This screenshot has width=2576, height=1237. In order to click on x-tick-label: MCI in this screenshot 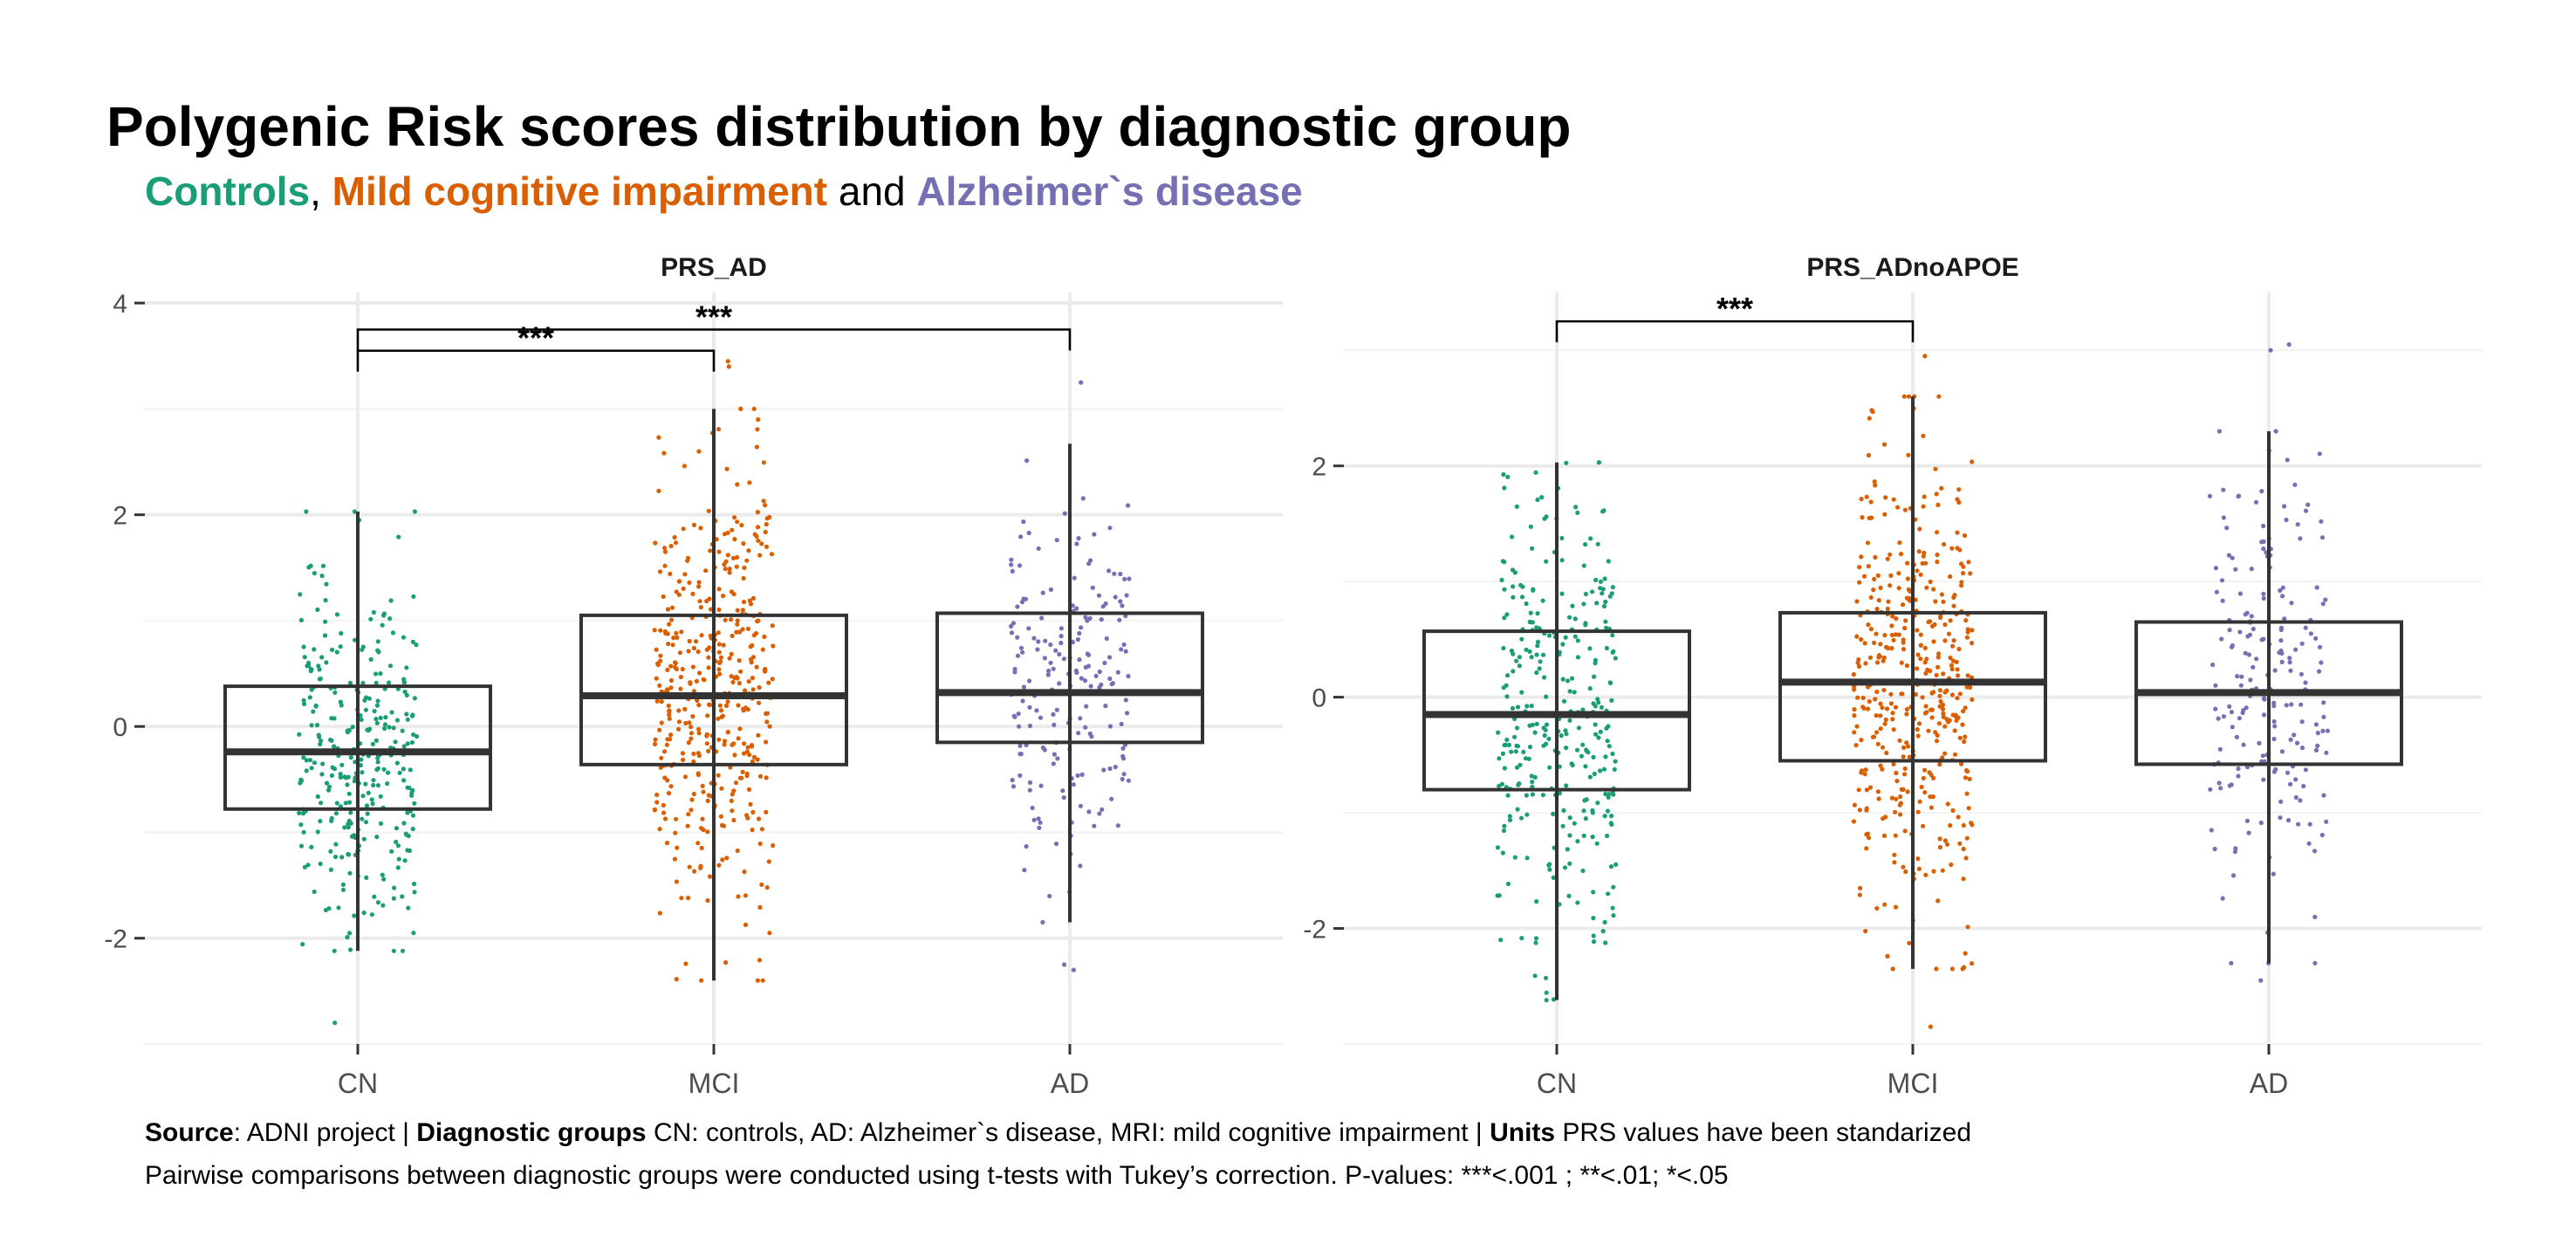, I will do `click(714, 1083)`.